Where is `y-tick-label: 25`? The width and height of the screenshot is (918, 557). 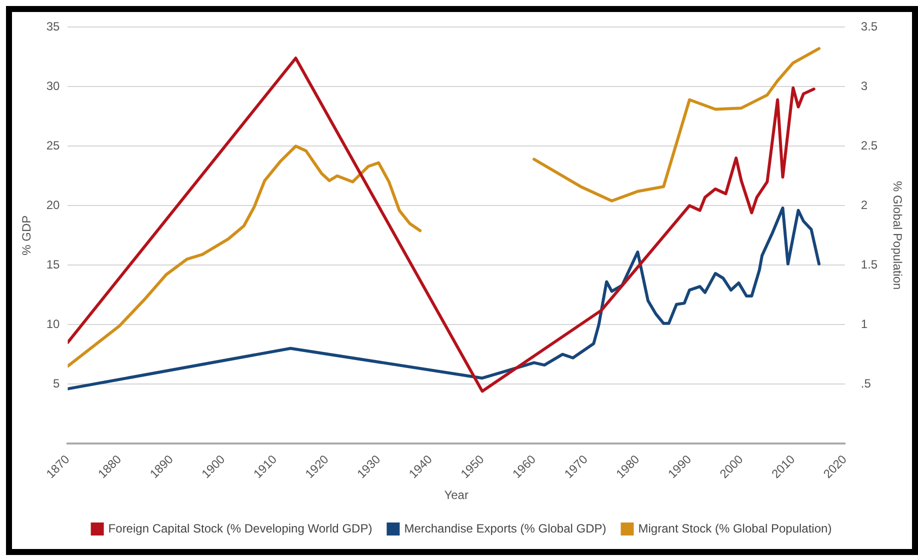
y-tick-label: 25 is located at coordinates (53, 145).